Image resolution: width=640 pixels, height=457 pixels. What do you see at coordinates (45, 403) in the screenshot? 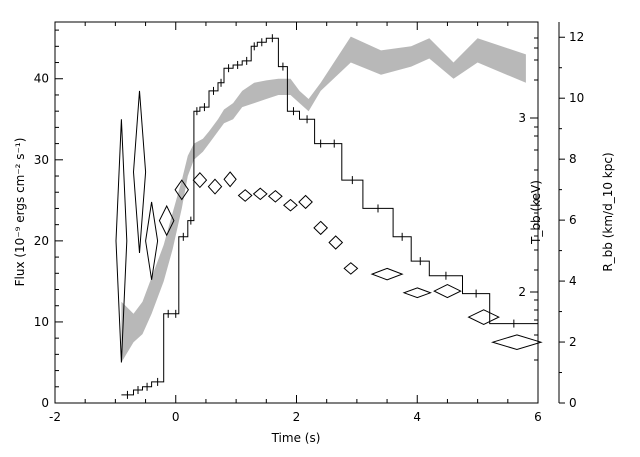
I see `y-tick-label: 0` at bounding box center [45, 403].